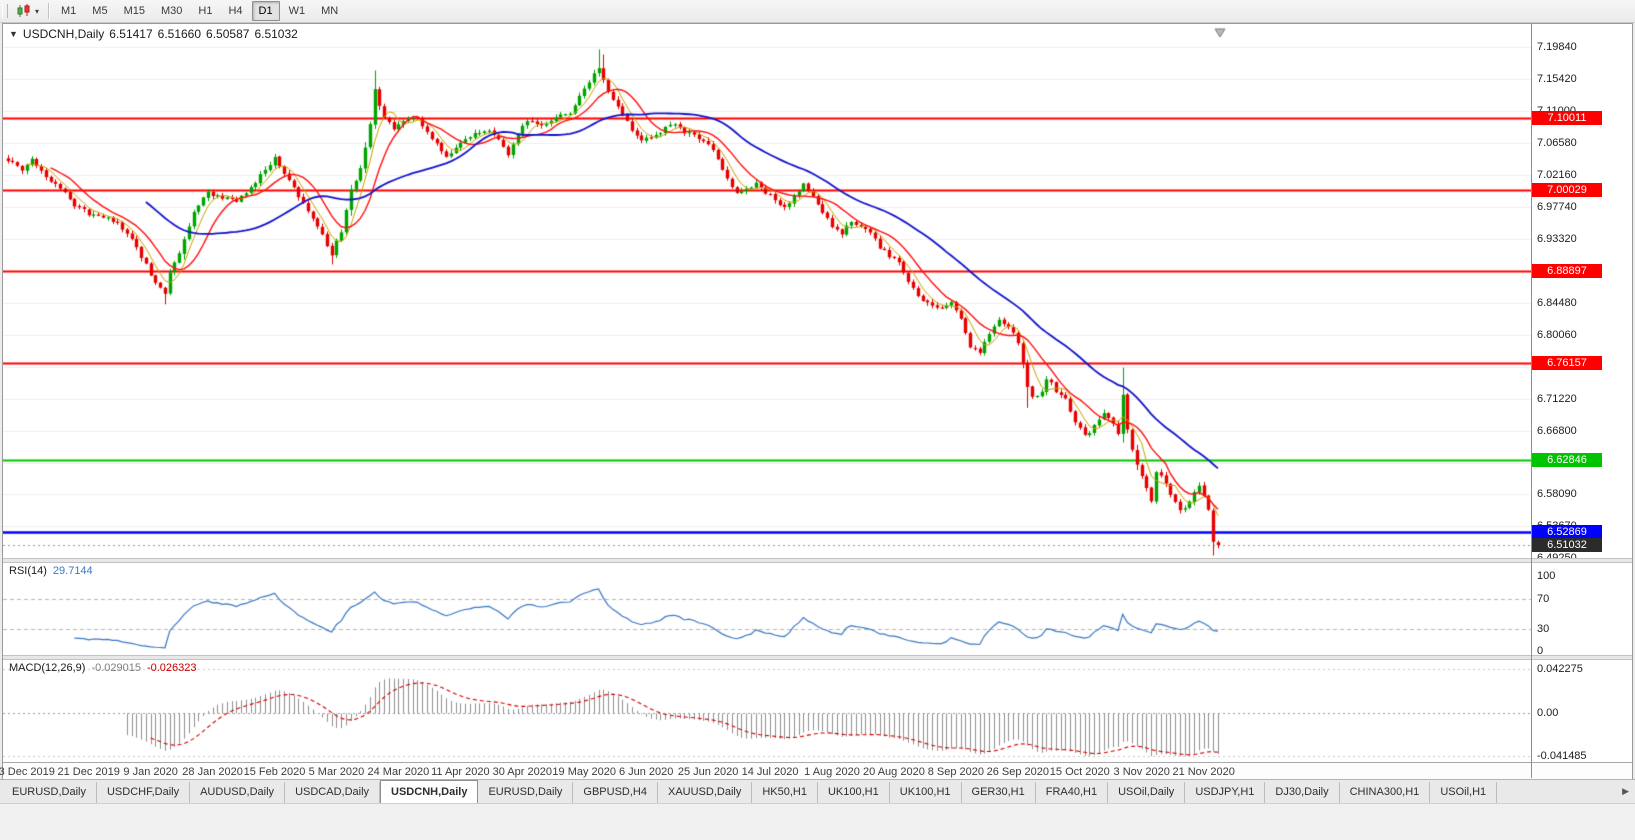 Image resolution: width=1635 pixels, height=840 pixels. What do you see at coordinates (1385, 792) in the screenshot?
I see `chart-tab-china300-h1: CHINA300,H1` at bounding box center [1385, 792].